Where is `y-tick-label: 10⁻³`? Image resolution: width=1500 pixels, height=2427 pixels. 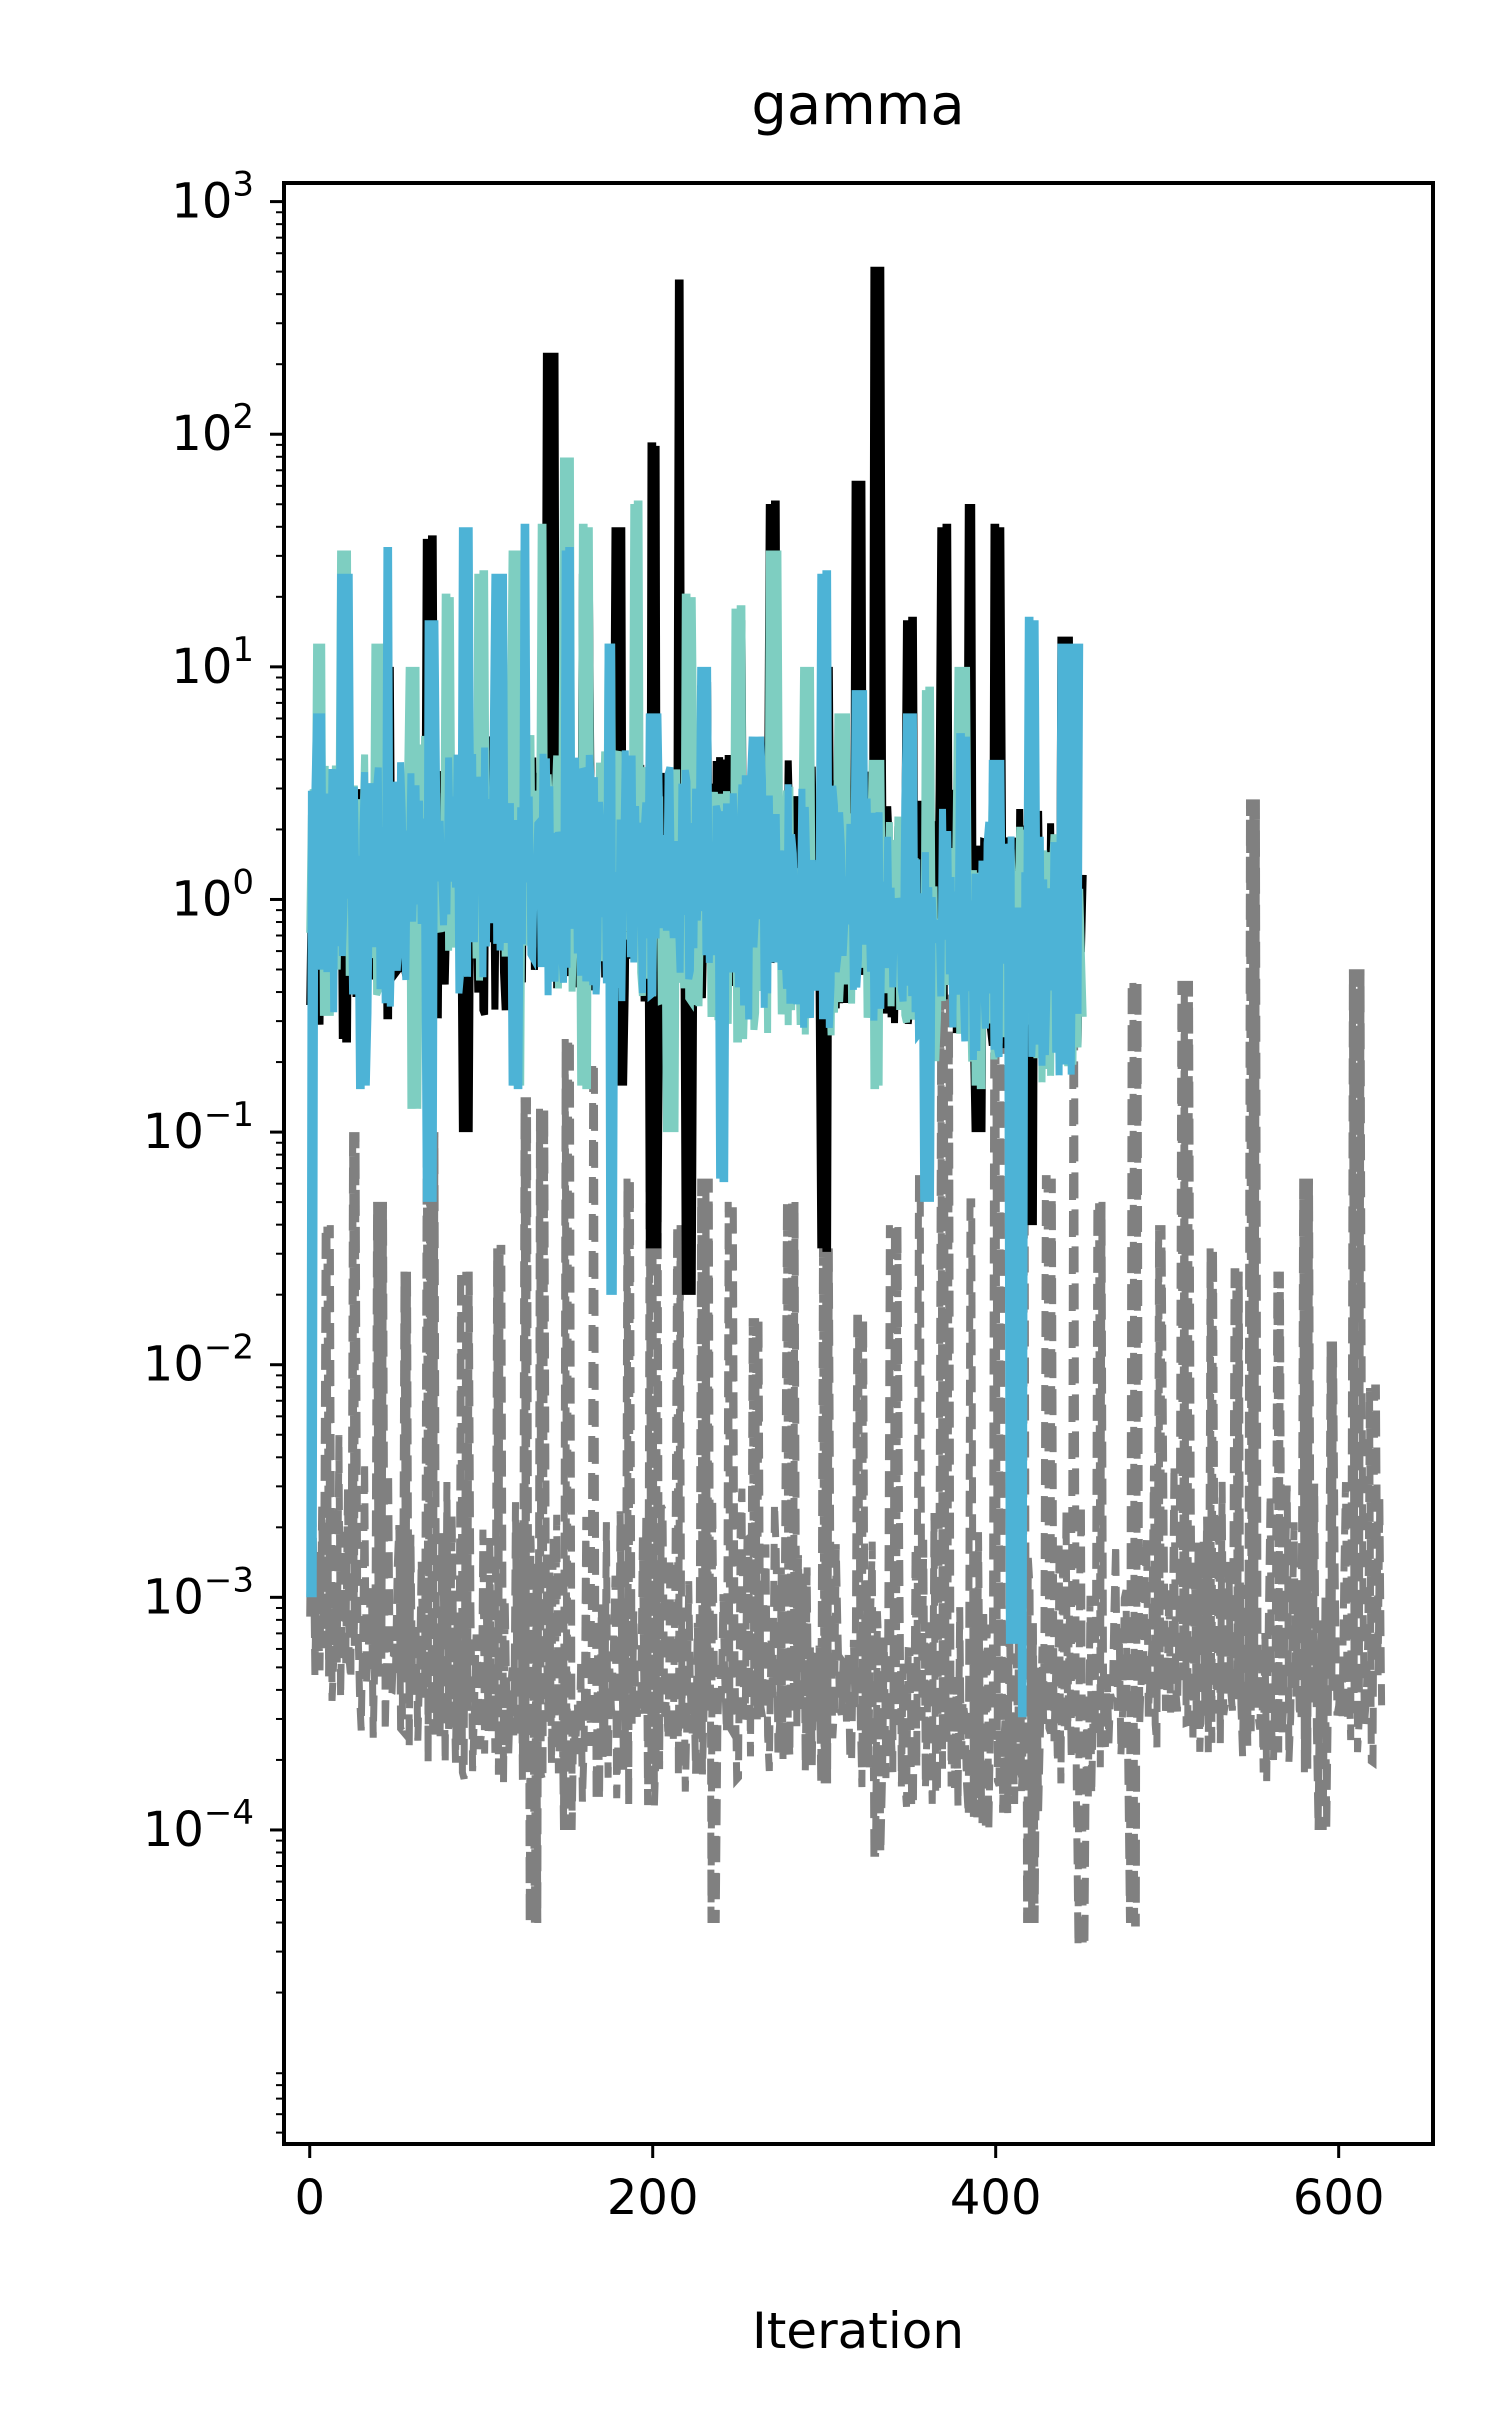
y-tick-label: 10⁻³ is located at coordinates (198, 1592).